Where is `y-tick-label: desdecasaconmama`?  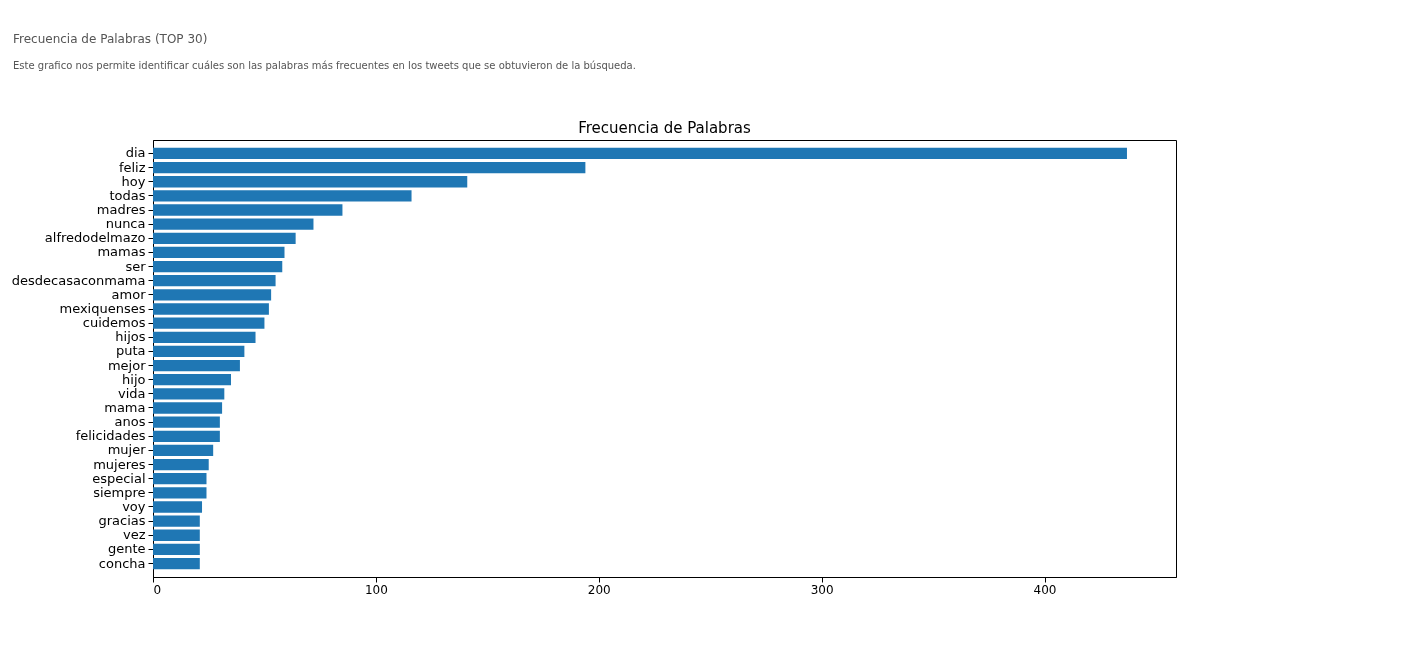 y-tick-label: desdecasaconmama is located at coordinates (78, 280).